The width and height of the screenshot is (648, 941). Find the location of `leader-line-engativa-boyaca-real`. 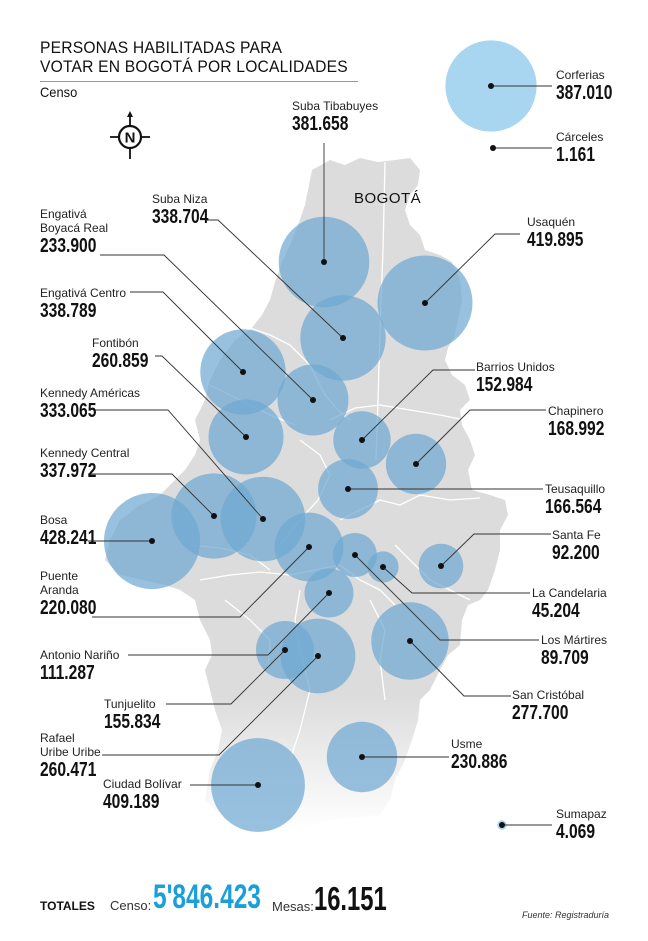

leader-line-engativa-boyaca-real is located at coordinates (207, 327).